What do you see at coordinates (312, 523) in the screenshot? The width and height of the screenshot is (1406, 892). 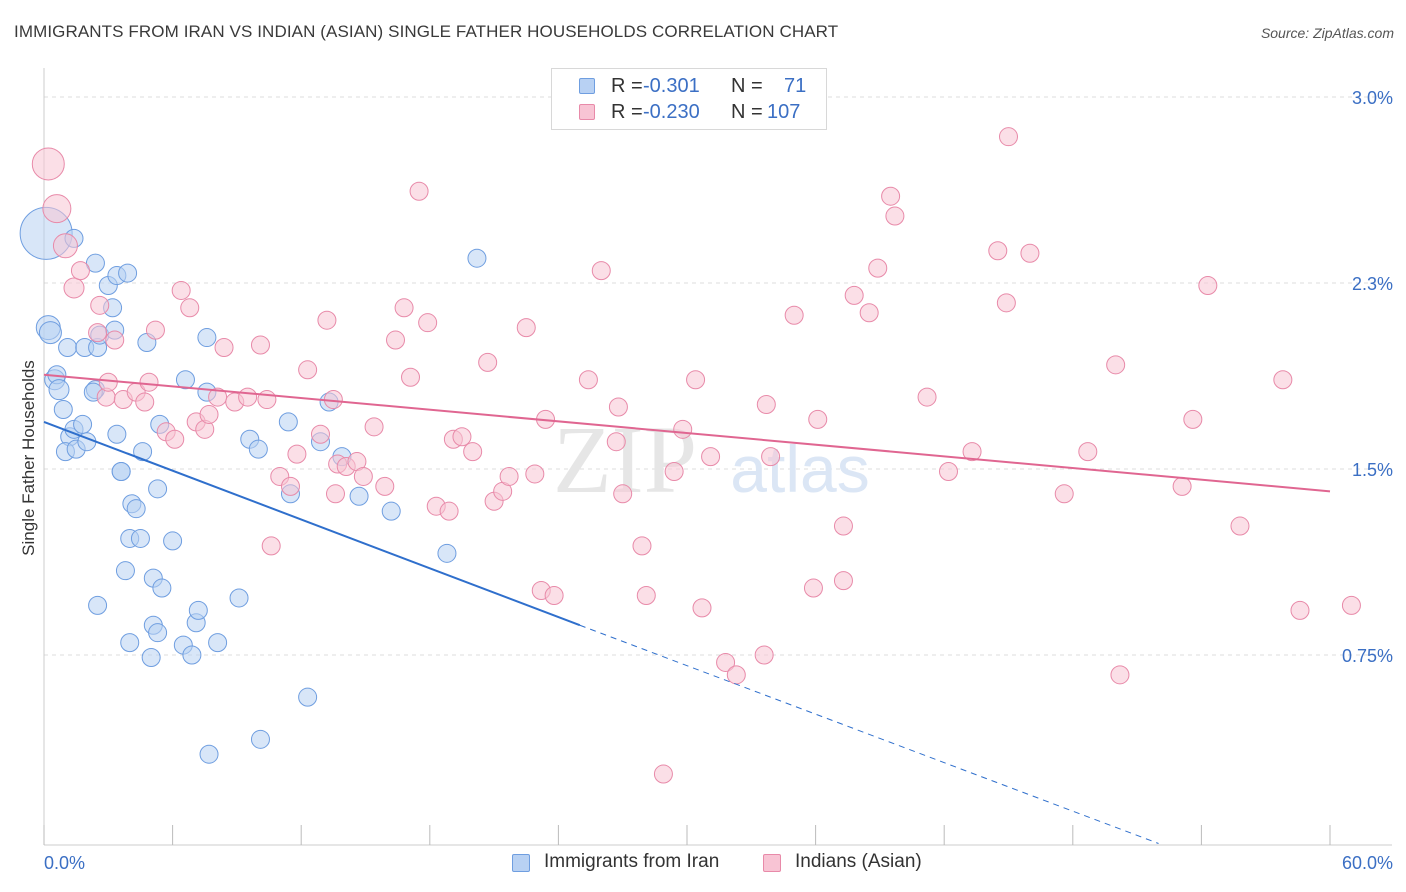 I see `trend-line-iran` at bounding box center [312, 523].